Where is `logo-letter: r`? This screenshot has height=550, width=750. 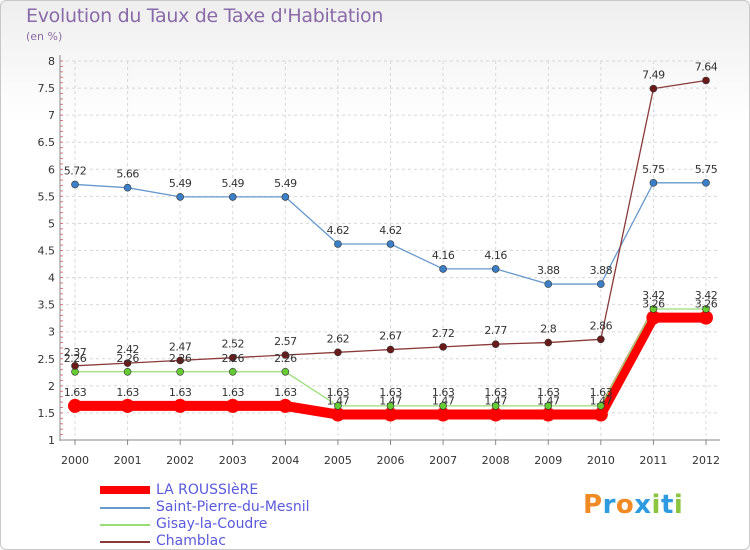
logo-letter: r is located at coordinates (609, 505).